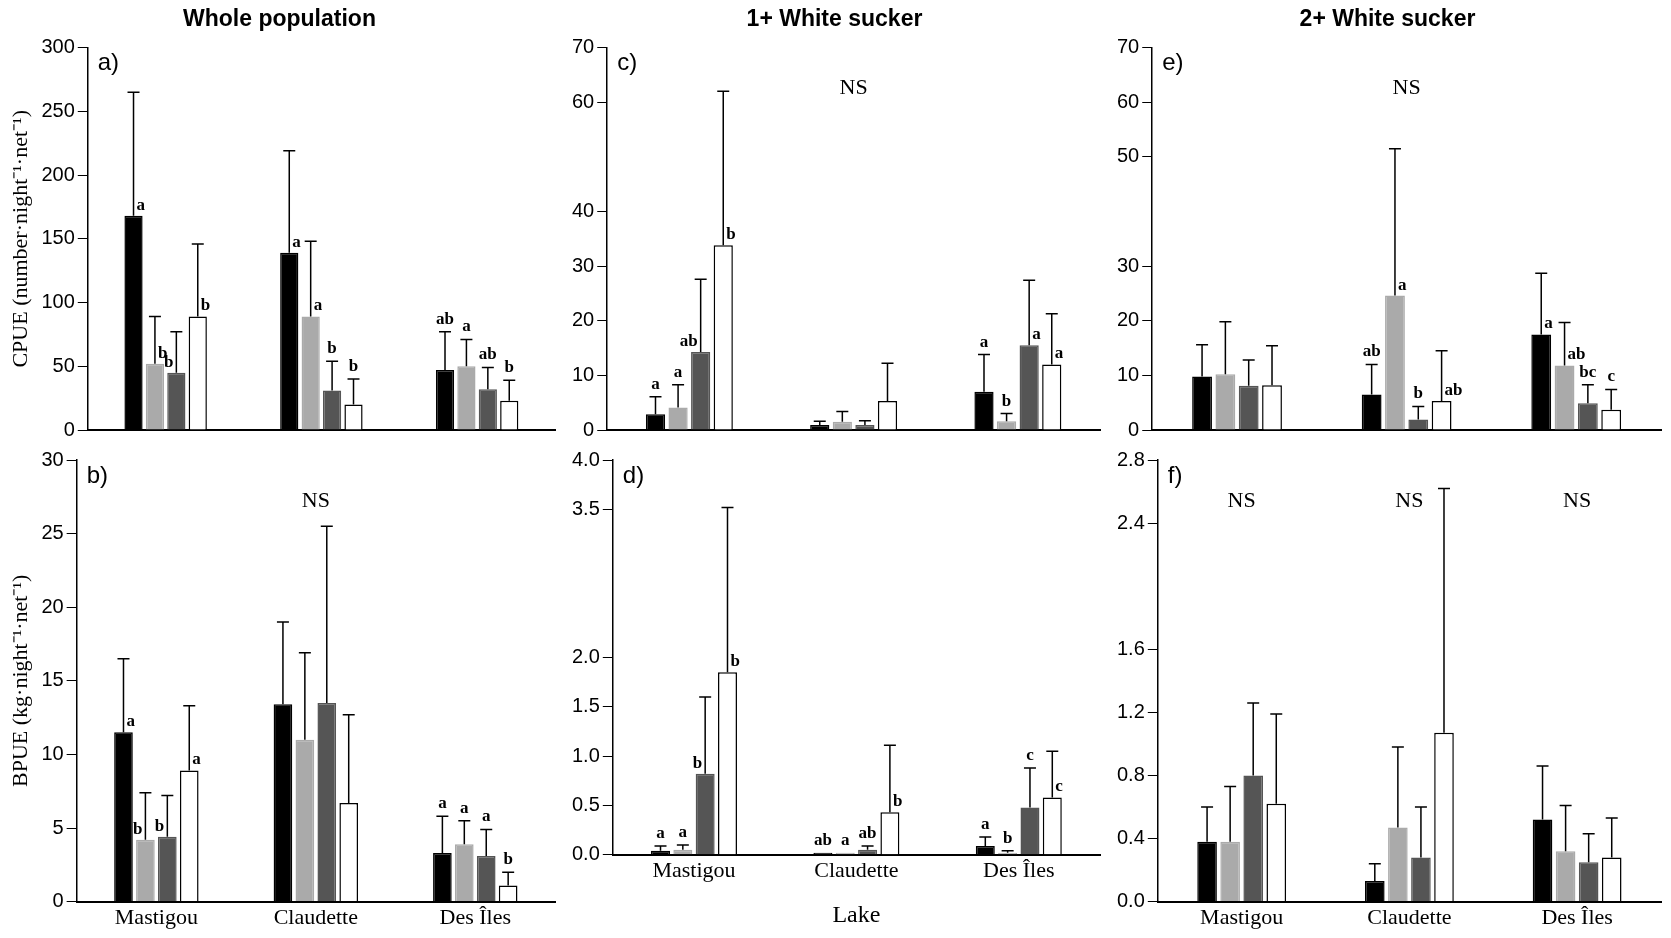 Image resolution: width=1671 pixels, height=938 pixels. Describe the element at coordinates (58, 237) in the screenshot. I see `y-tick-label: 150` at that location.